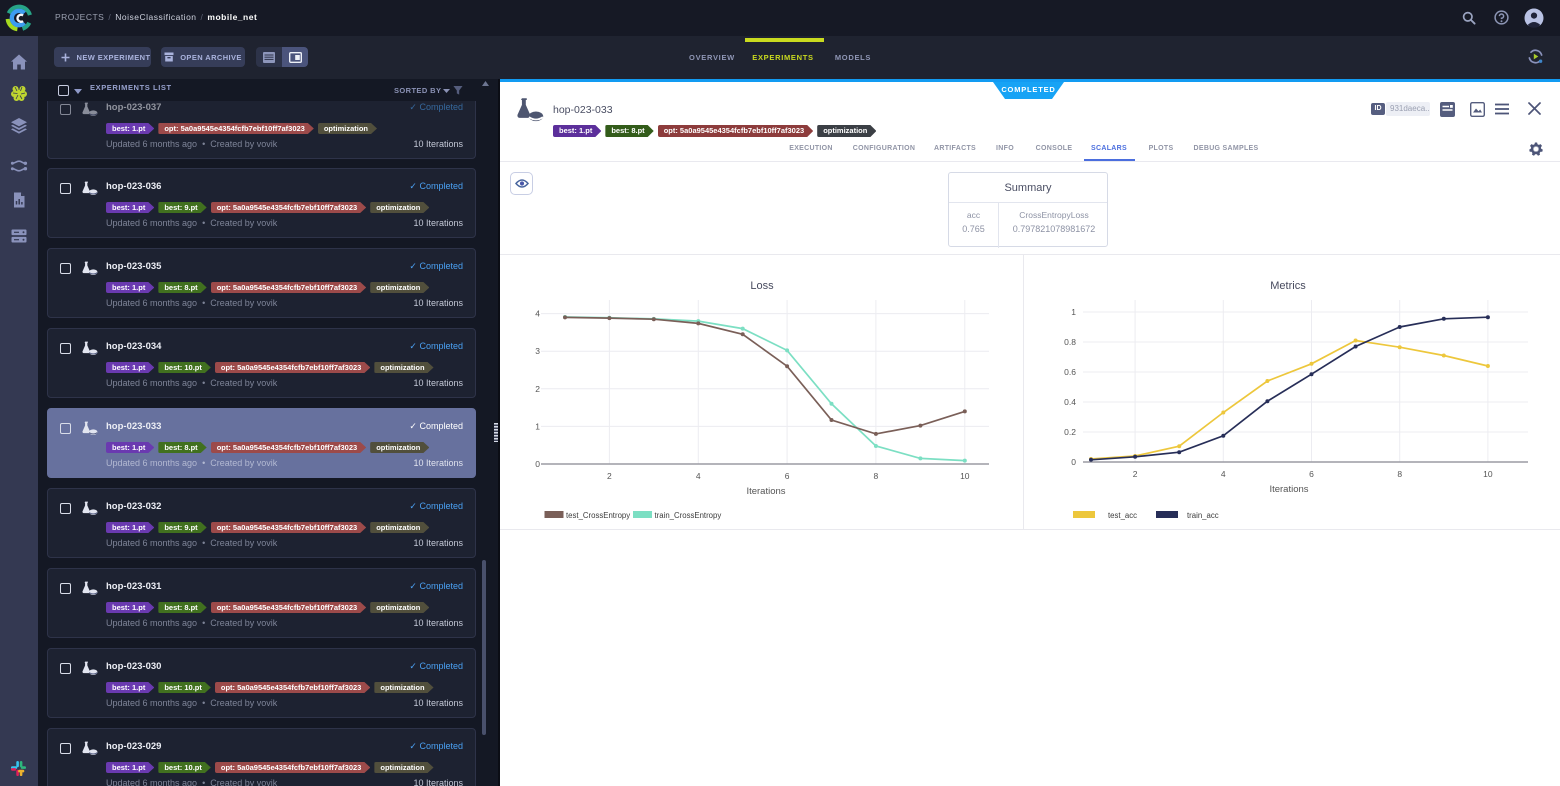 The width and height of the screenshot is (1560, 786). What do you see at coordinates (1070, 432) in the screenshot?
I see `svg-text: 0.2` at bounding box center [1070, 432].